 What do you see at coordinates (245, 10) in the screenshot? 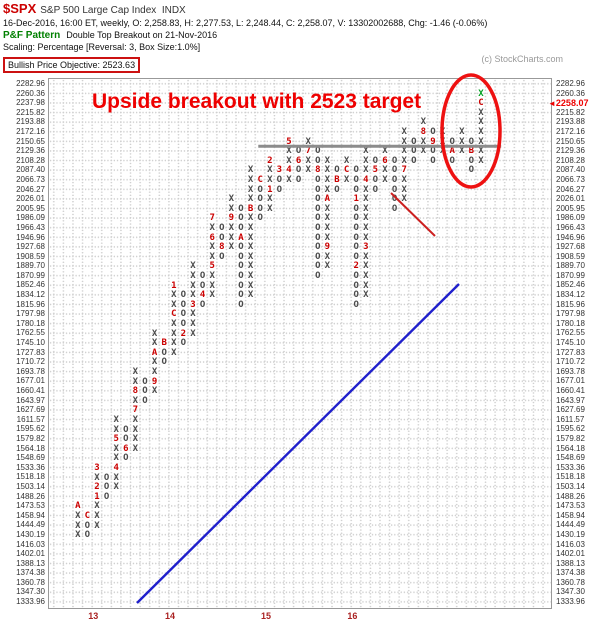
I see `title-line: $SPX S&P 500 Large Cap Index INDX` at bounding box center [245, 10].